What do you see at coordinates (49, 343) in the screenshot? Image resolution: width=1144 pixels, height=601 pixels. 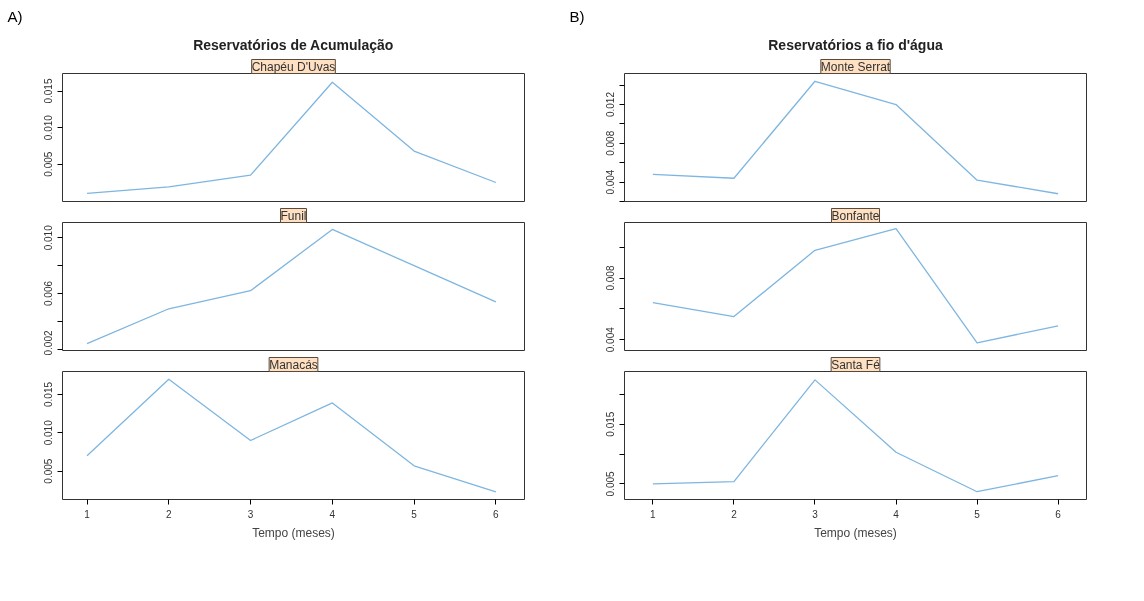 I see `y-tick-label: 0.002` at bounding box center [49, 343].